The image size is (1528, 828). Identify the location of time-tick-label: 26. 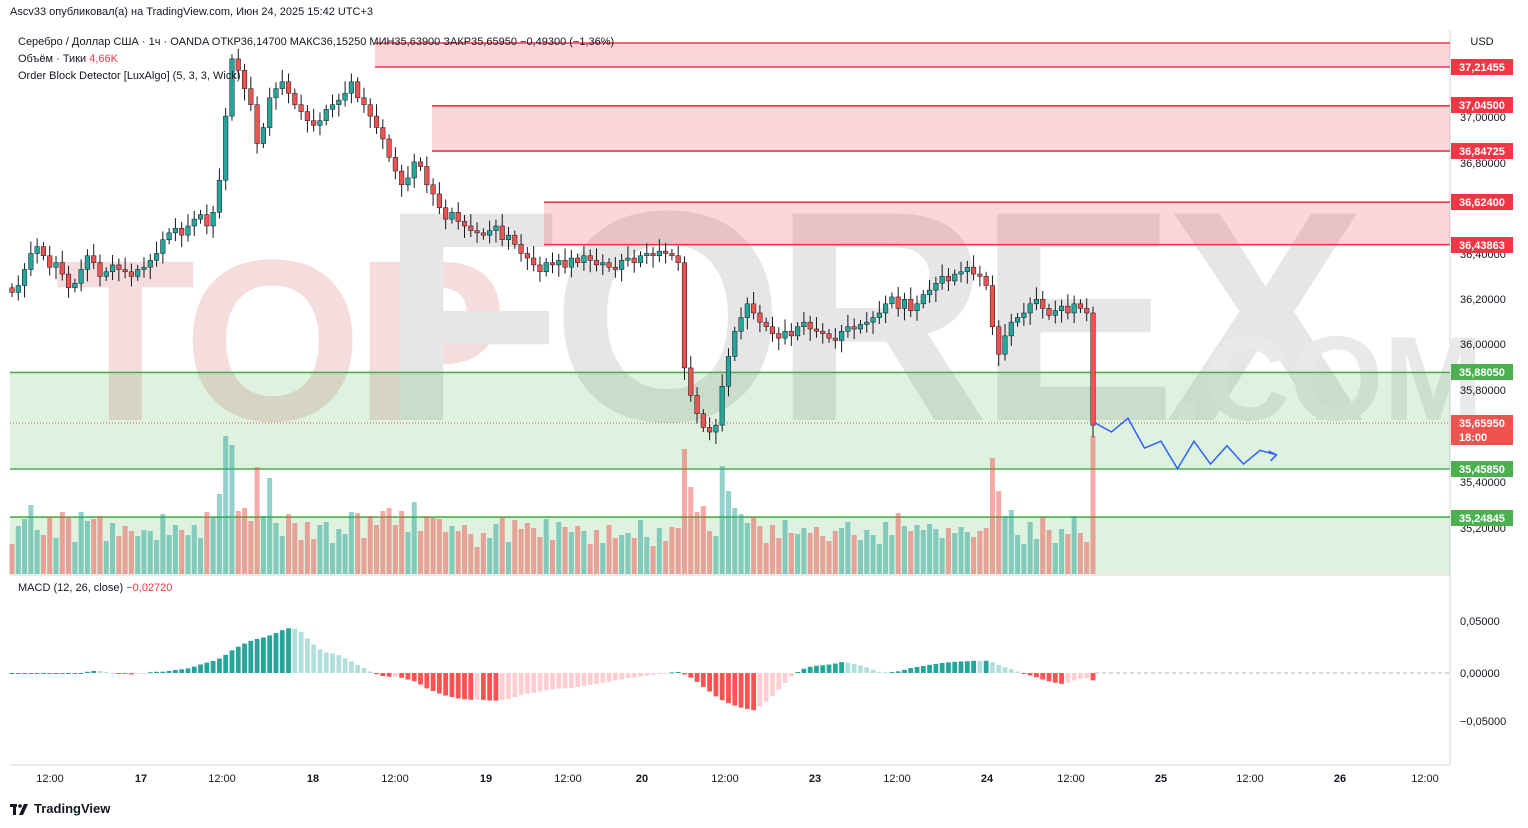
(1340, 779).